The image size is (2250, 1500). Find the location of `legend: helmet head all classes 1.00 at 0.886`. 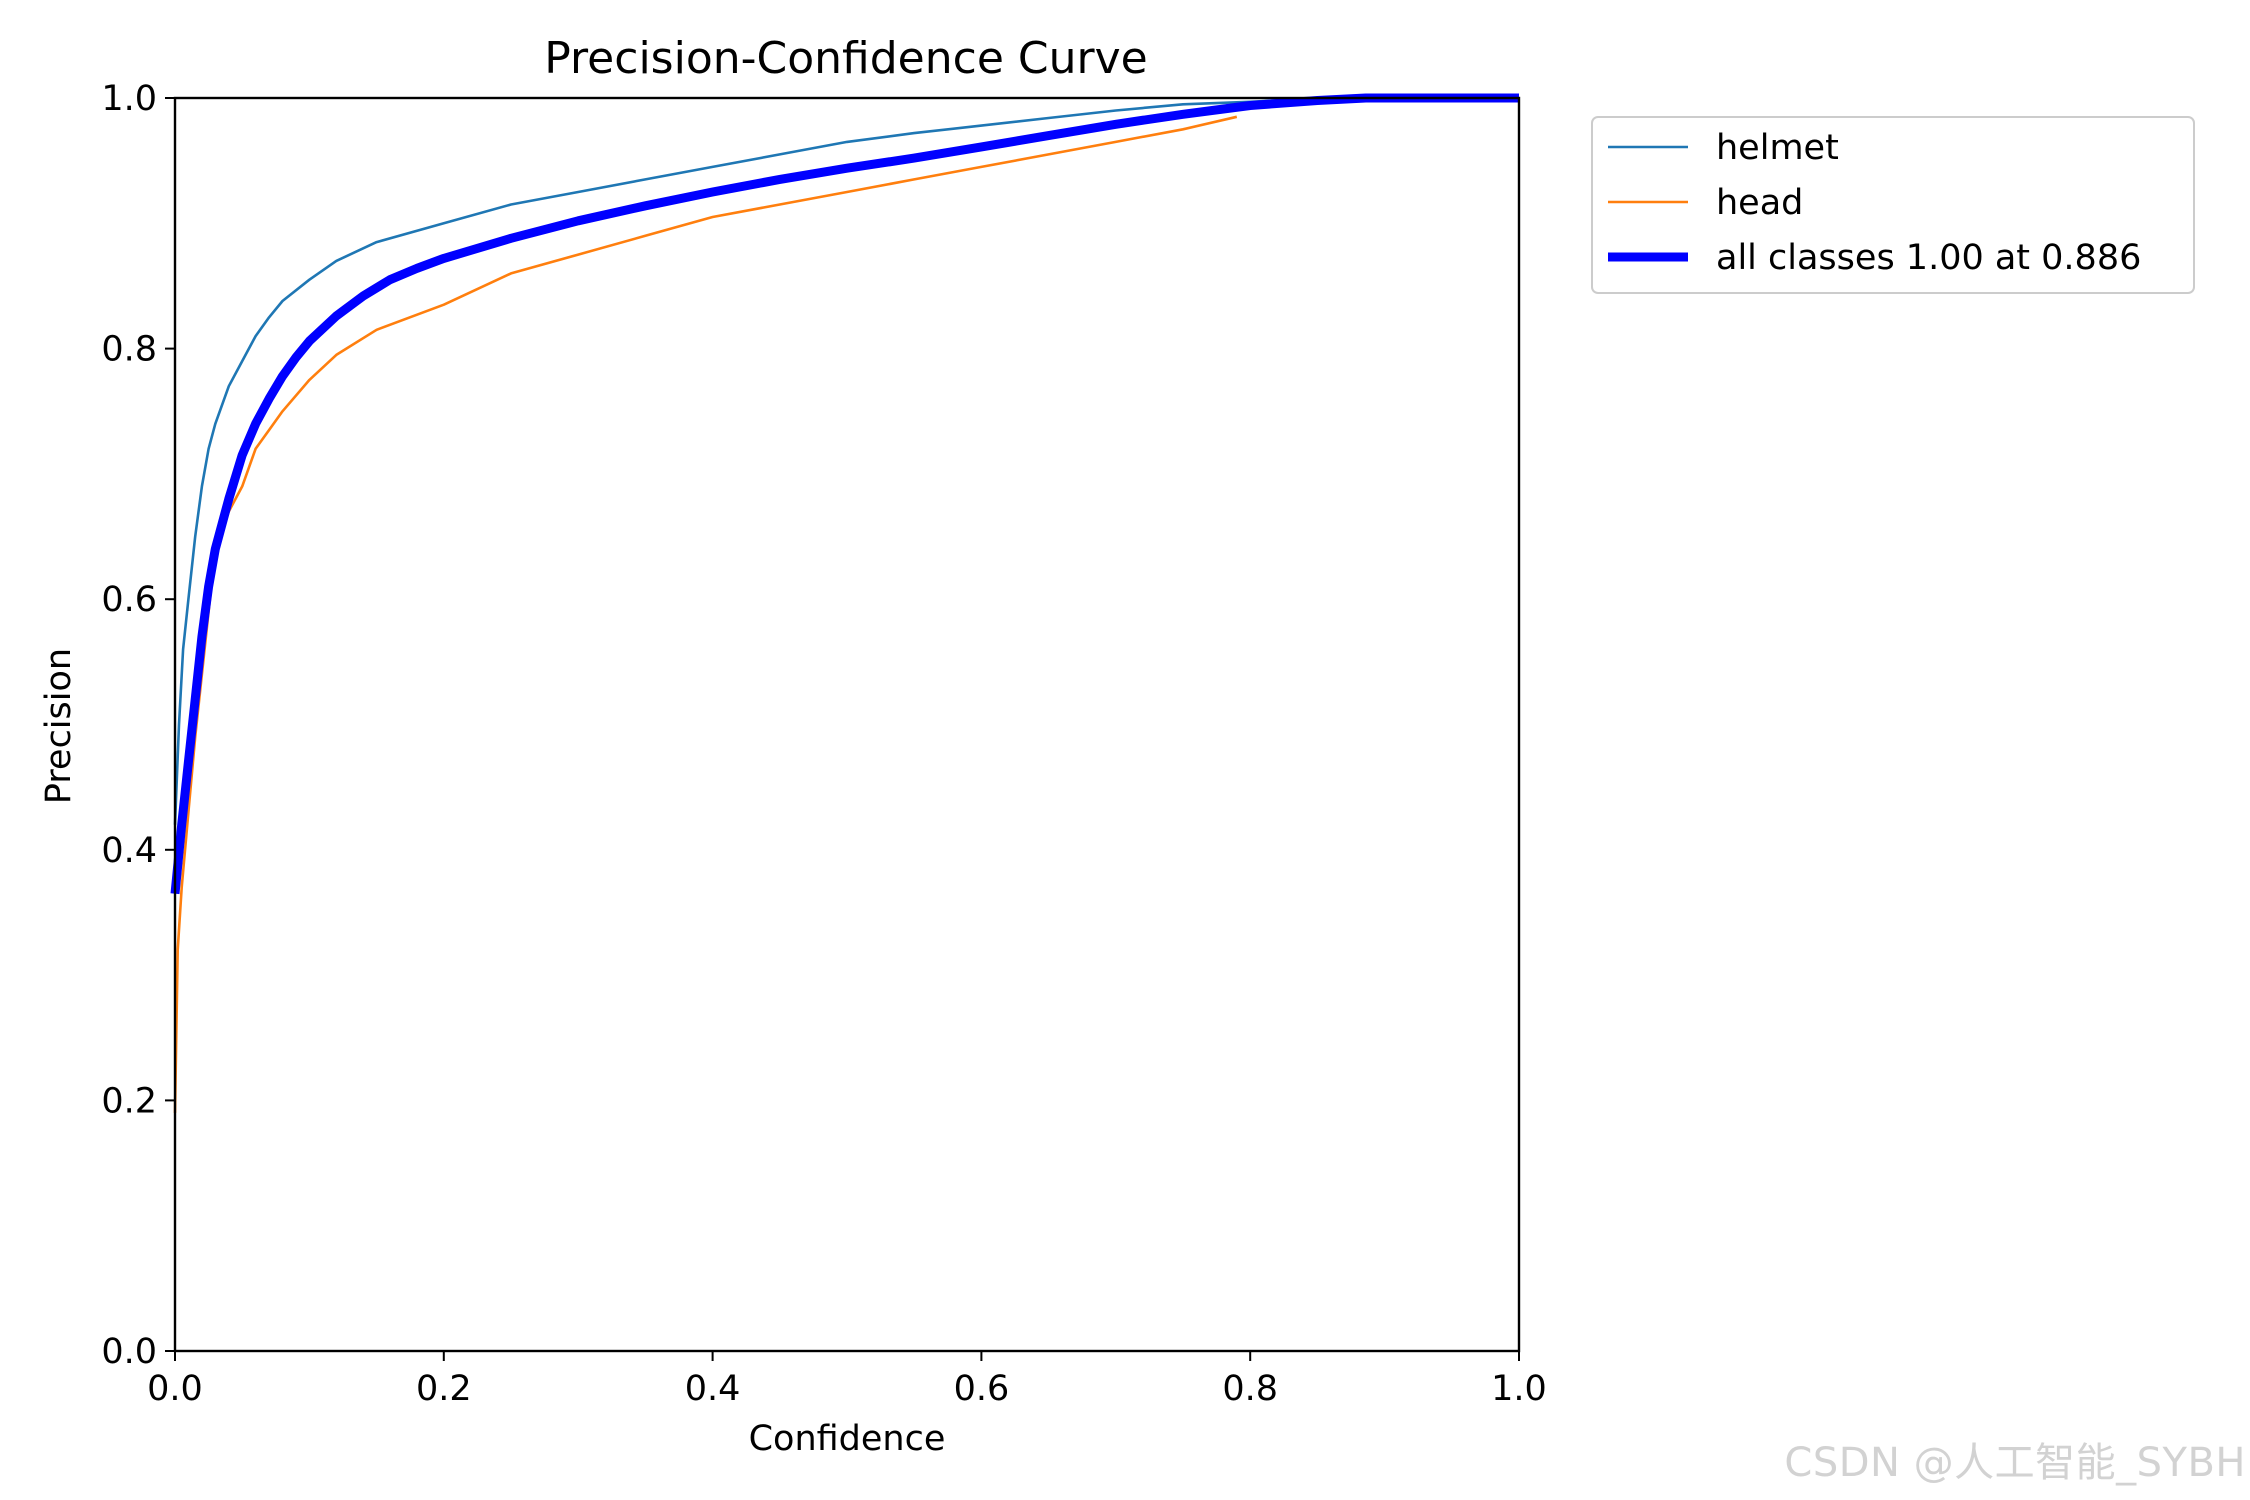

legend: helmet head all classes 1.00 at 0.886 is located at coordinates (1893, 205).